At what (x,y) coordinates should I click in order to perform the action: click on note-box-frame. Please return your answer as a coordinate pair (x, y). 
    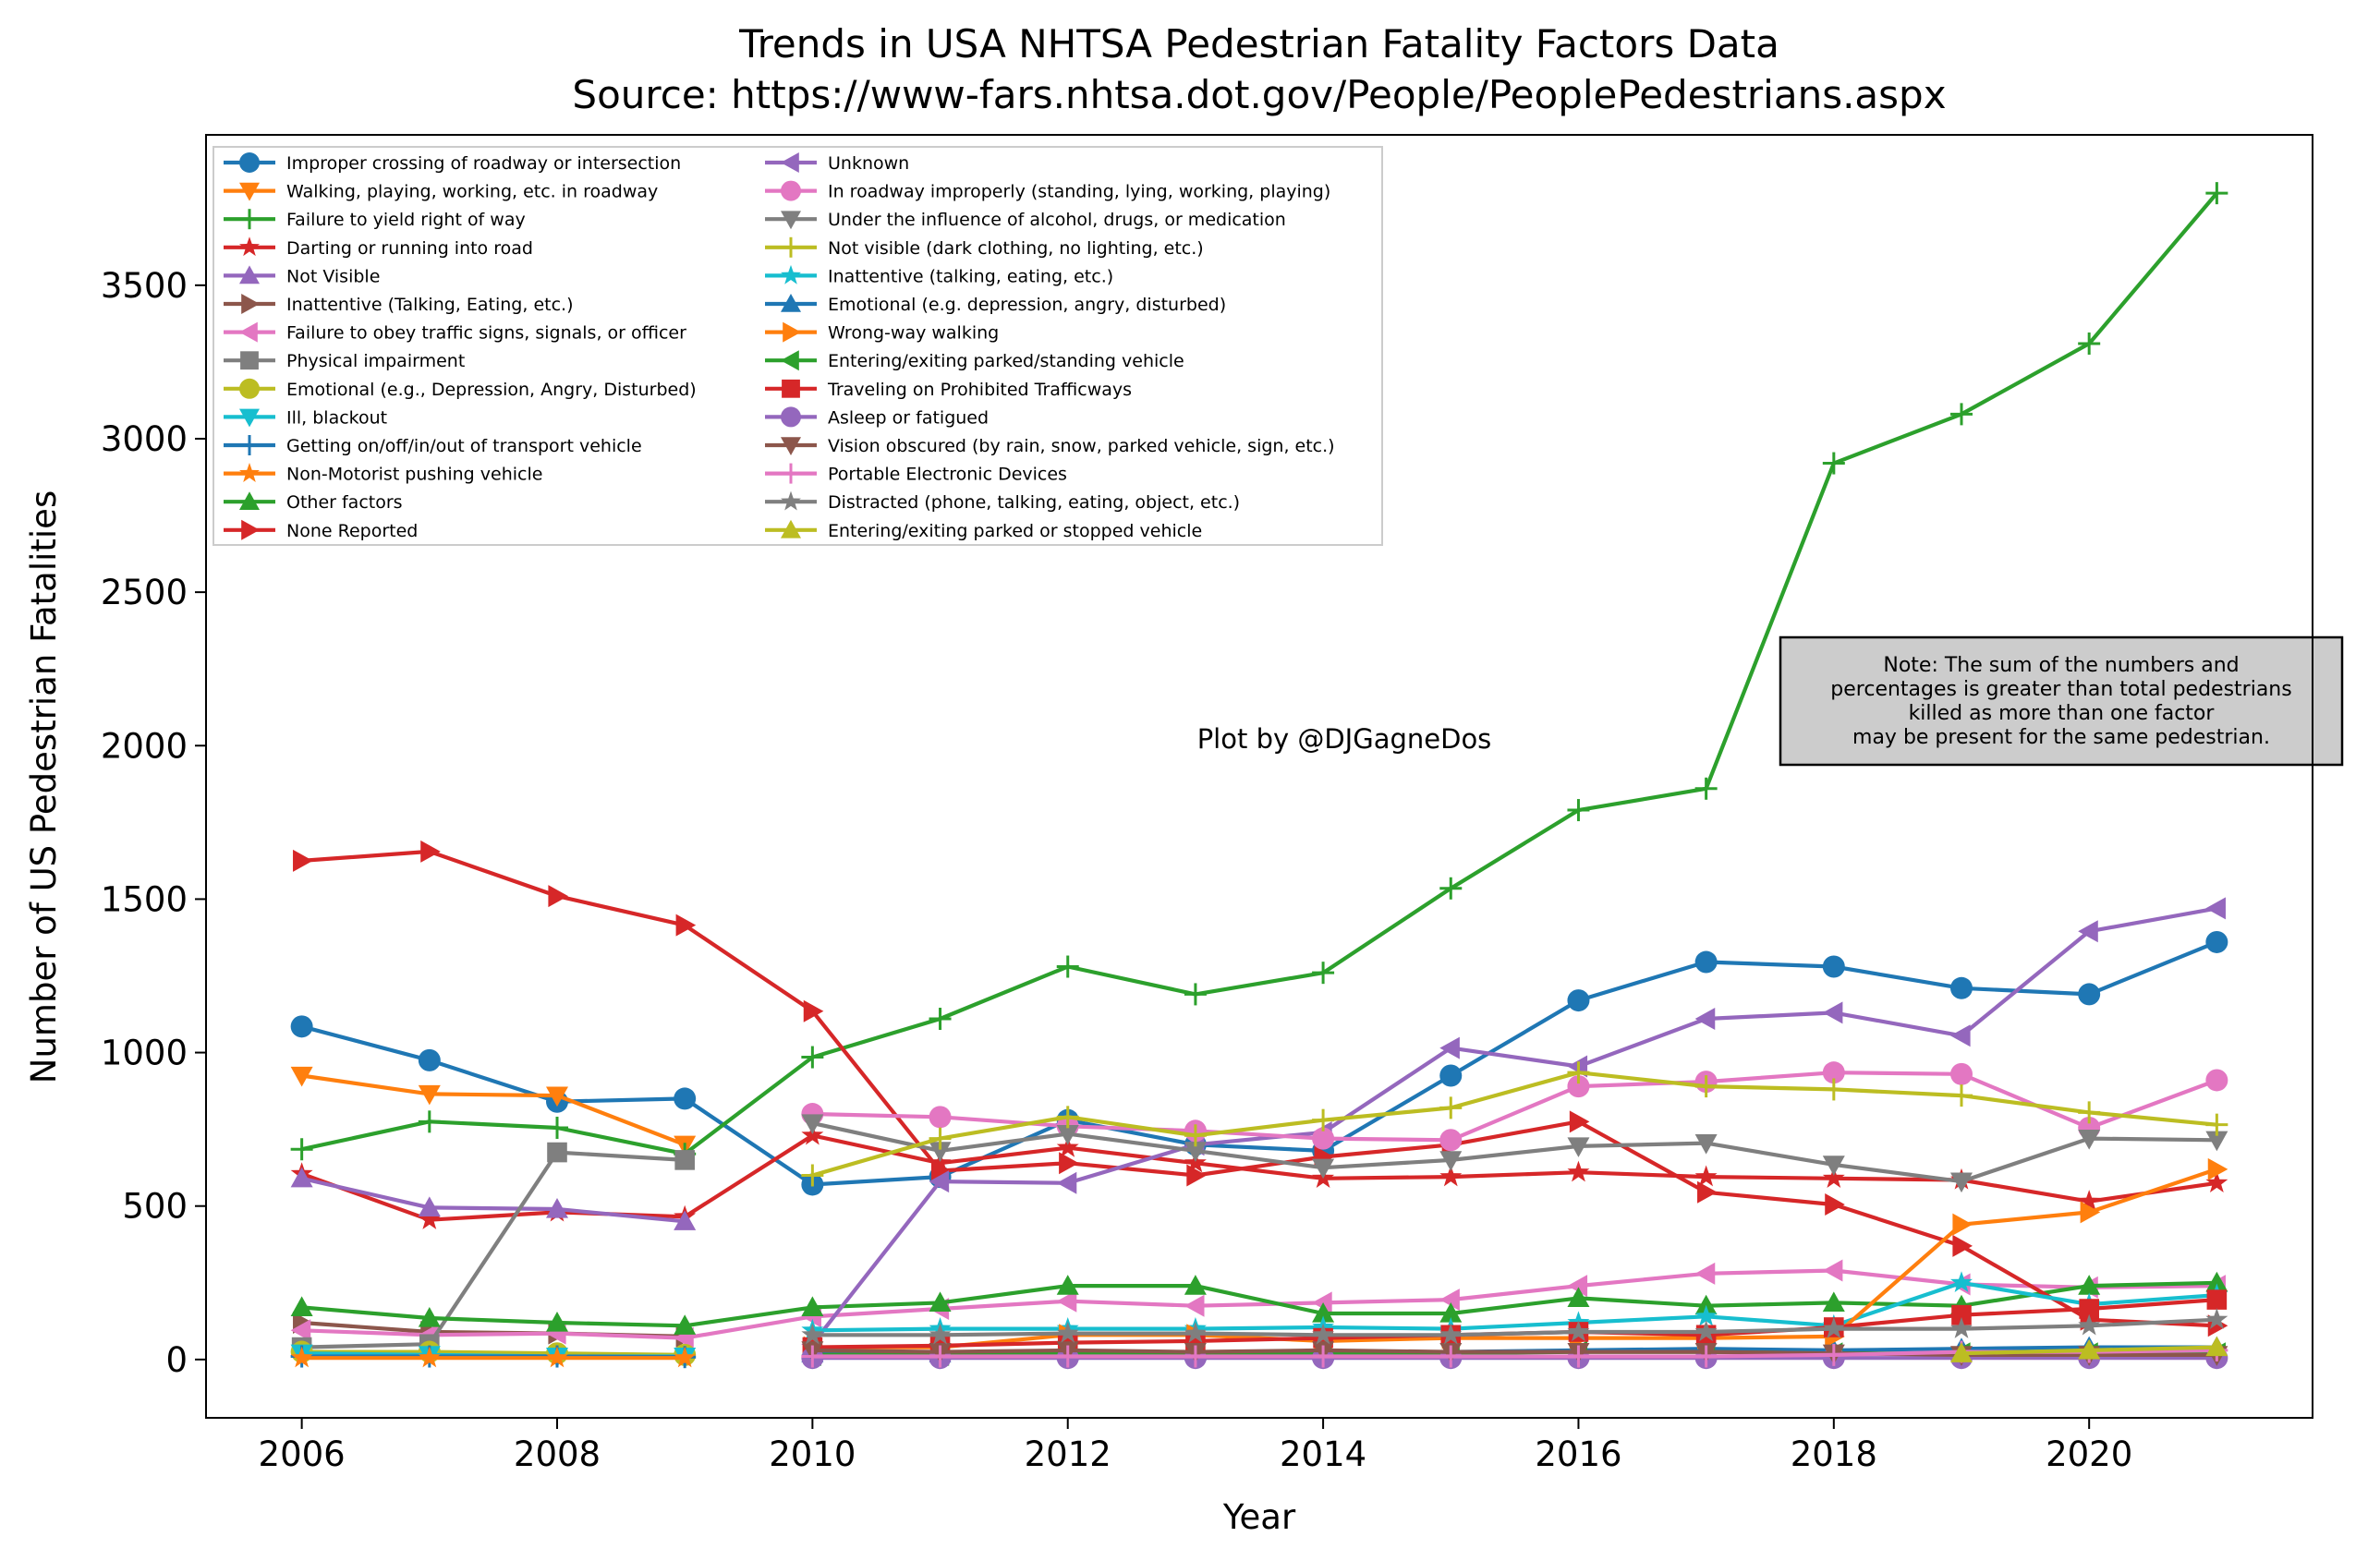
    Looking at the image, I should click on (2061, 701).